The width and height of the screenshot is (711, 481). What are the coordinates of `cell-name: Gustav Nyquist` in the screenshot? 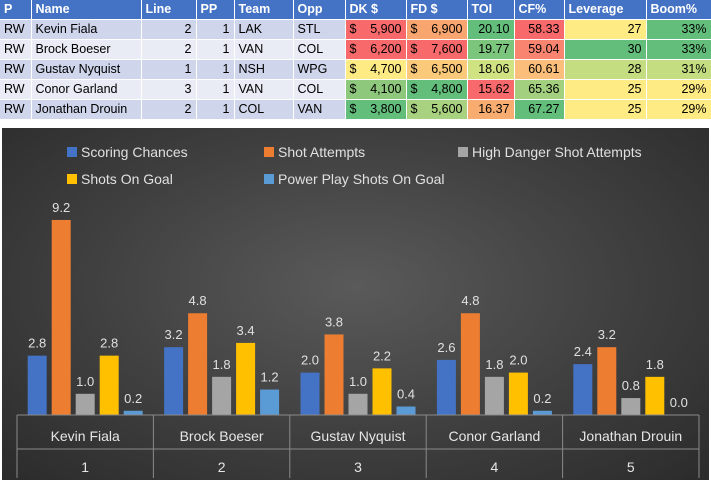 It's located at (86, 69).